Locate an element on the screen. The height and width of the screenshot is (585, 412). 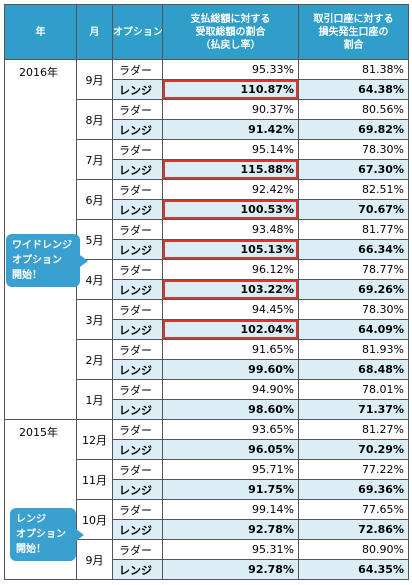
loss-ladder: 78.30% is located at coordinates (353, 149).